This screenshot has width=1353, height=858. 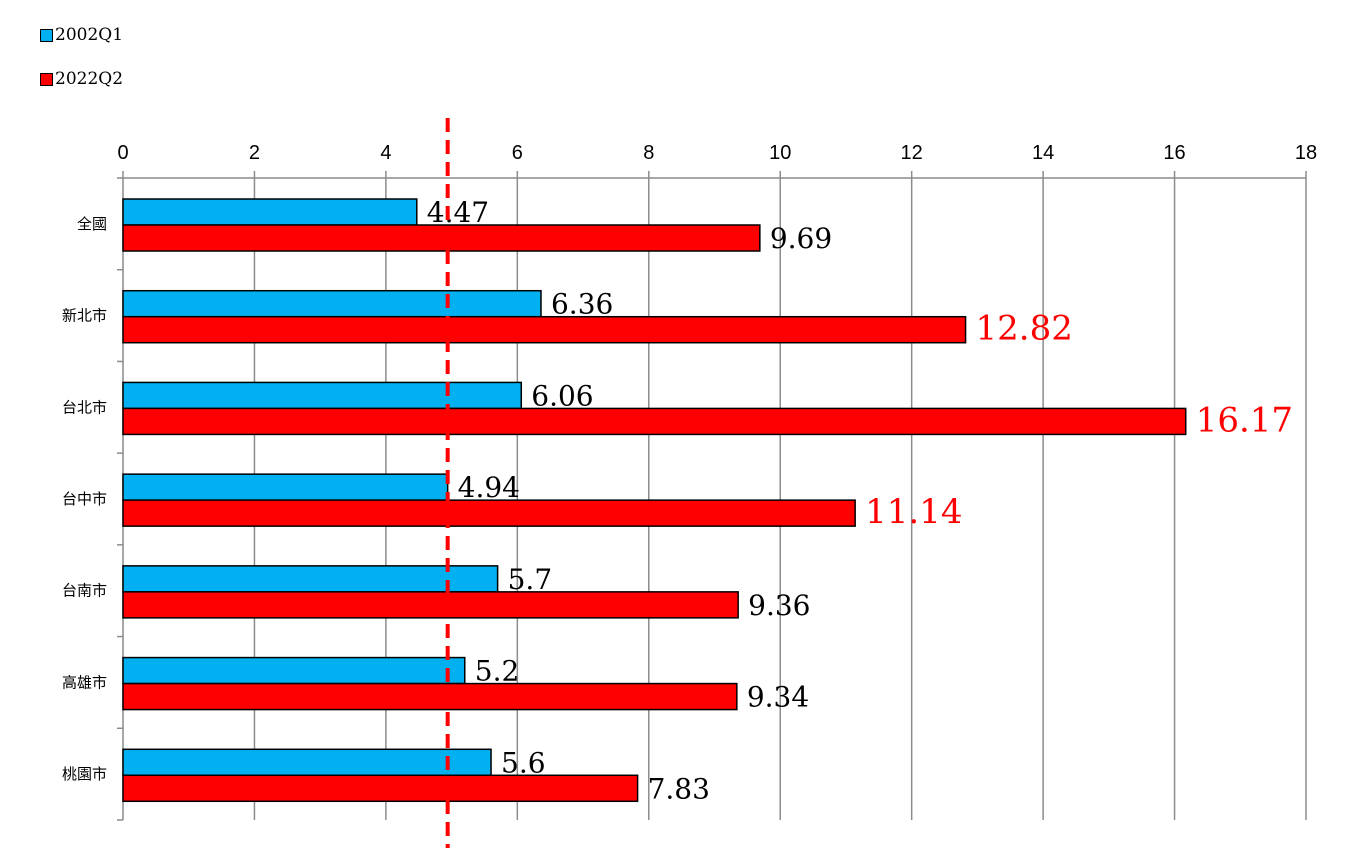 I want to click on x-tick-label: 8, so click(x=648, y=153).